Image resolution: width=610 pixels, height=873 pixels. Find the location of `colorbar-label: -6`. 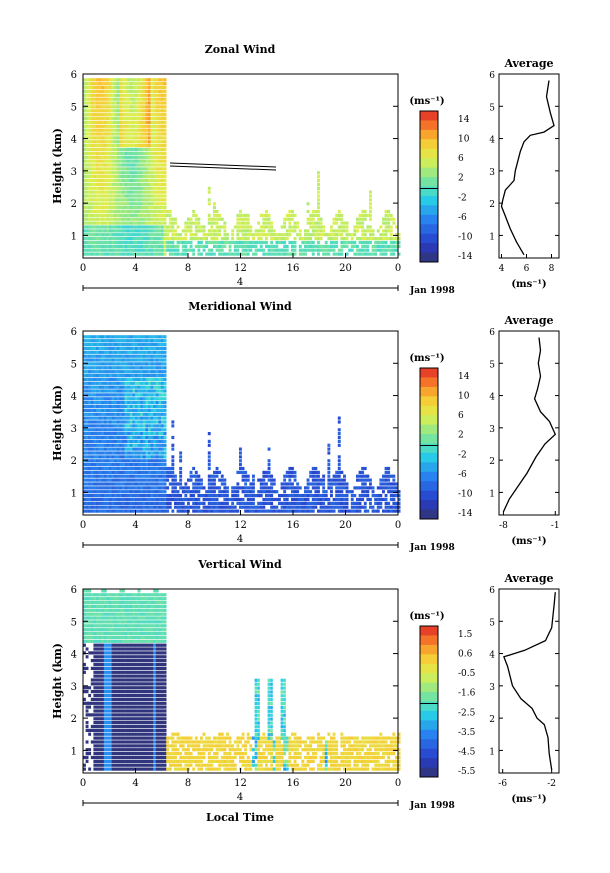

colorbar-label: -6 is located at coordinates (462, 218).